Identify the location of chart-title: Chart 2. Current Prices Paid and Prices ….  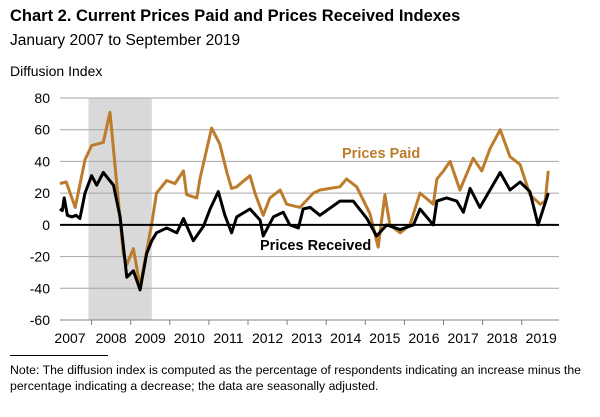
(235, 16).